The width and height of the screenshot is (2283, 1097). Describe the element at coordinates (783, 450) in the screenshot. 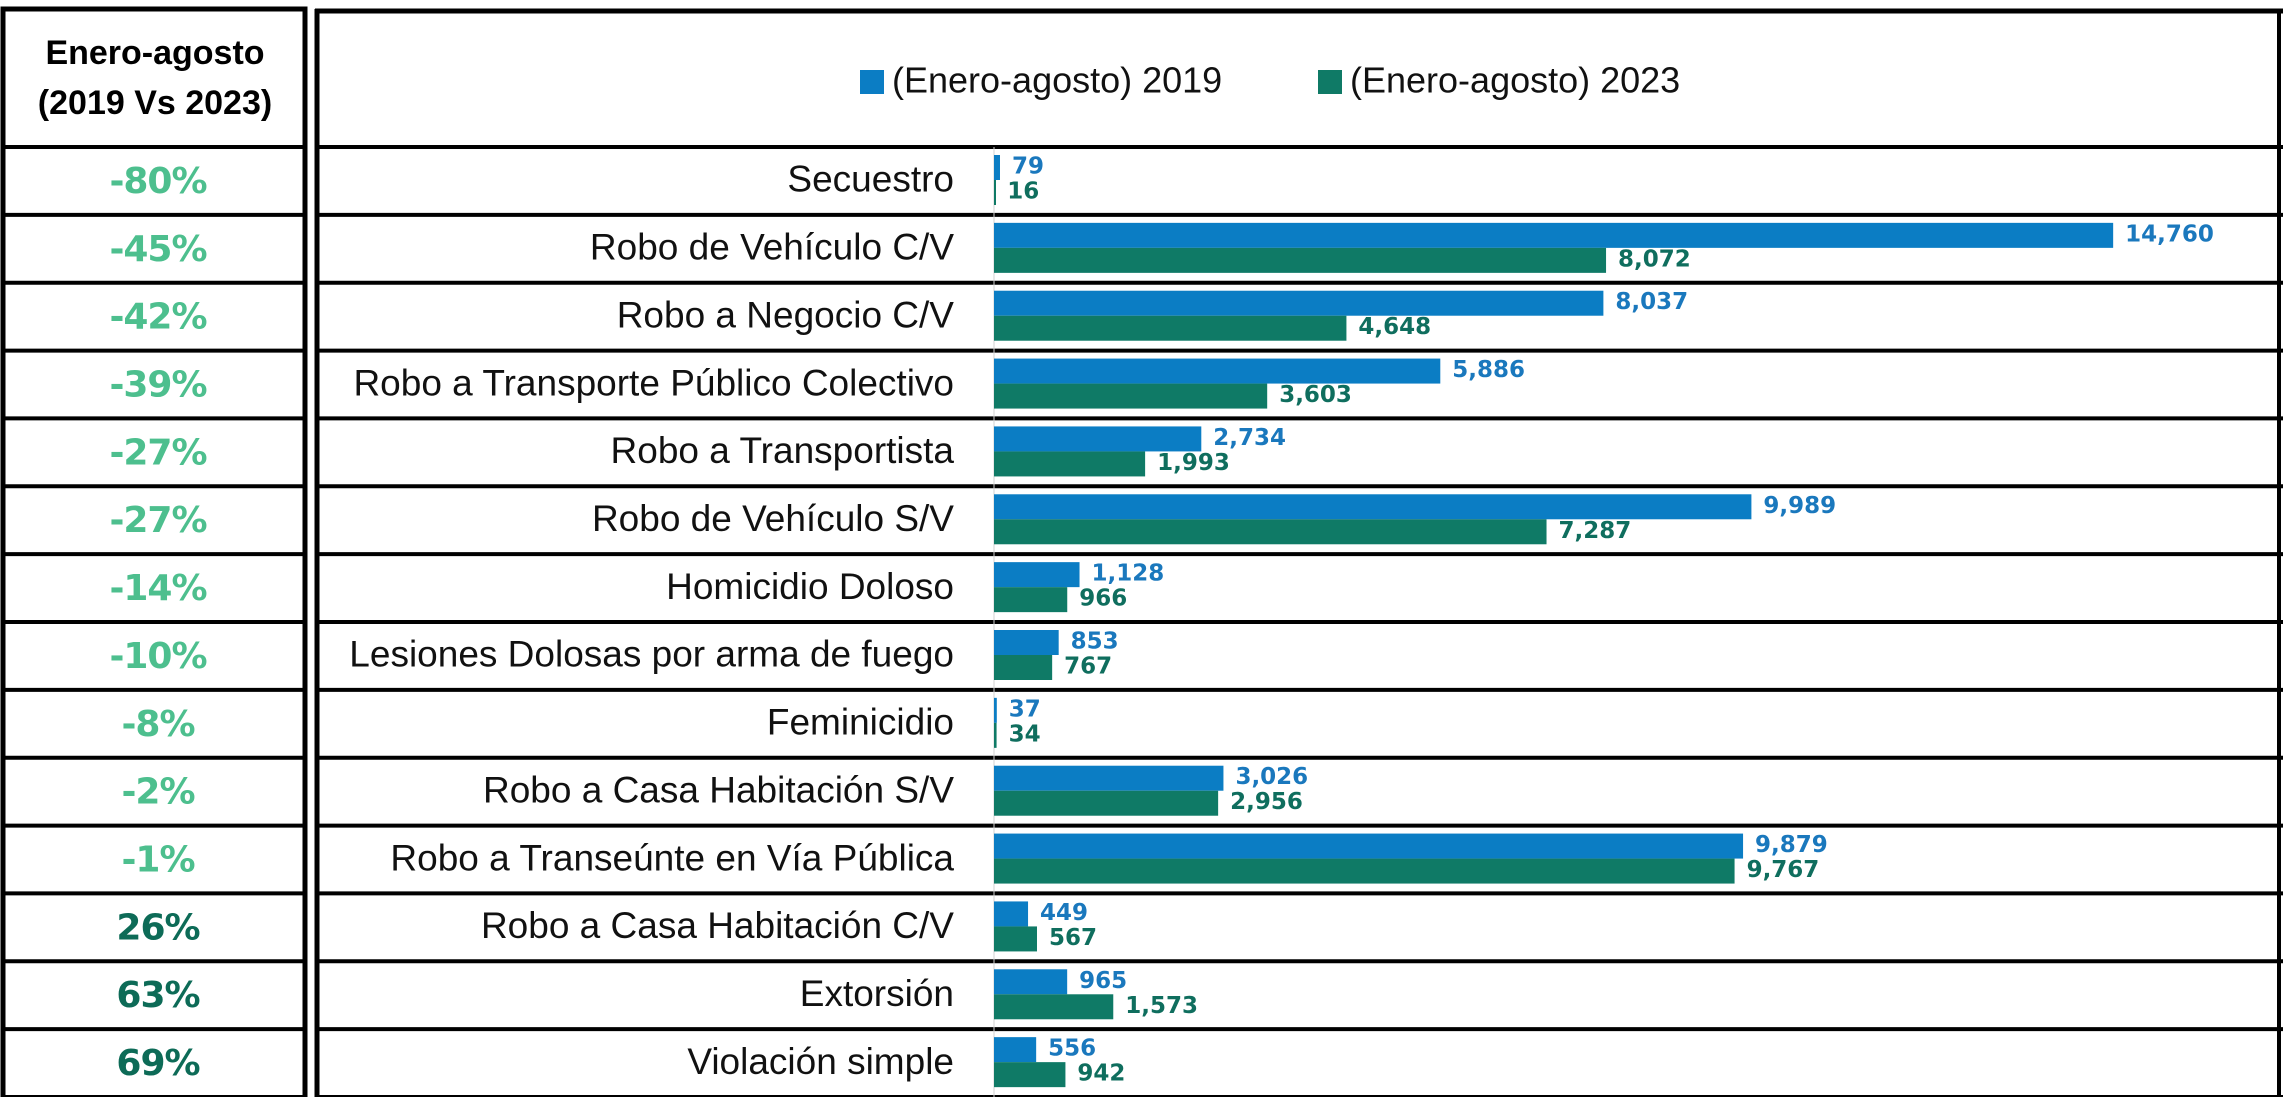

I see `category-label: Robo a Transportista` at that location.